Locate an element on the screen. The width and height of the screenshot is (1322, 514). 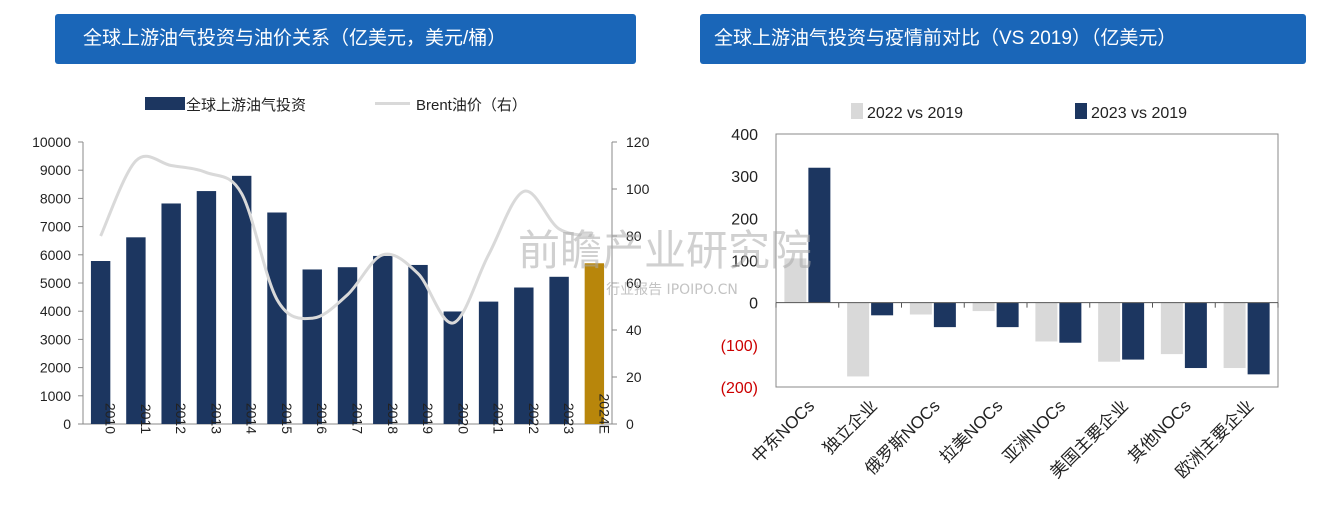
y-tick-label: 4000 is located at coordinates (55, 311).